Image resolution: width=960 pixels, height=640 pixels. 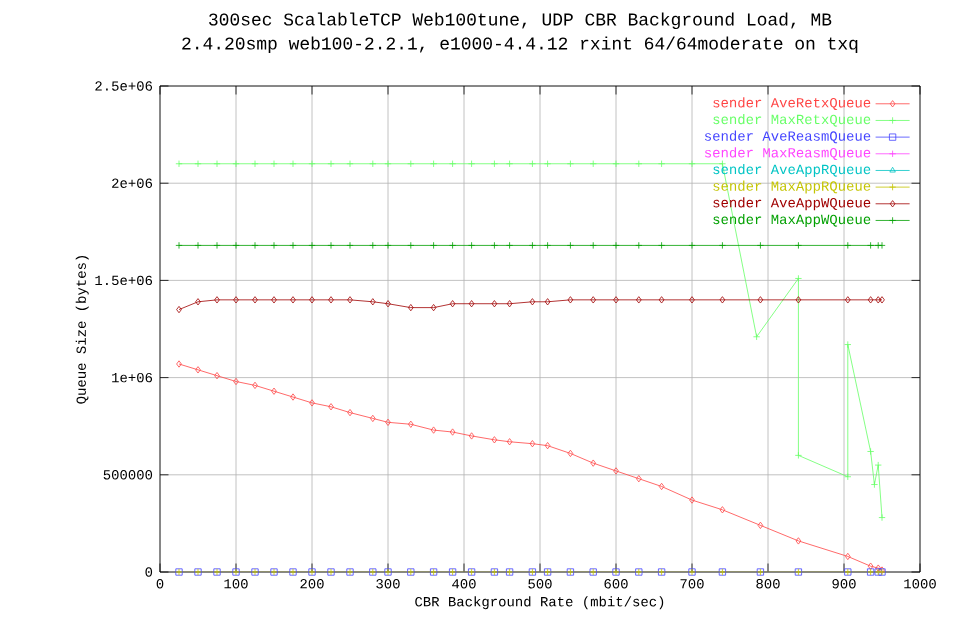 What do you see at coordinates (520, 21) in the screenshot?
I see `chart-title: 300sec ScalableTCP Web100tune, UDP CBR Background Load, MB` at bounding box center [520, 21].